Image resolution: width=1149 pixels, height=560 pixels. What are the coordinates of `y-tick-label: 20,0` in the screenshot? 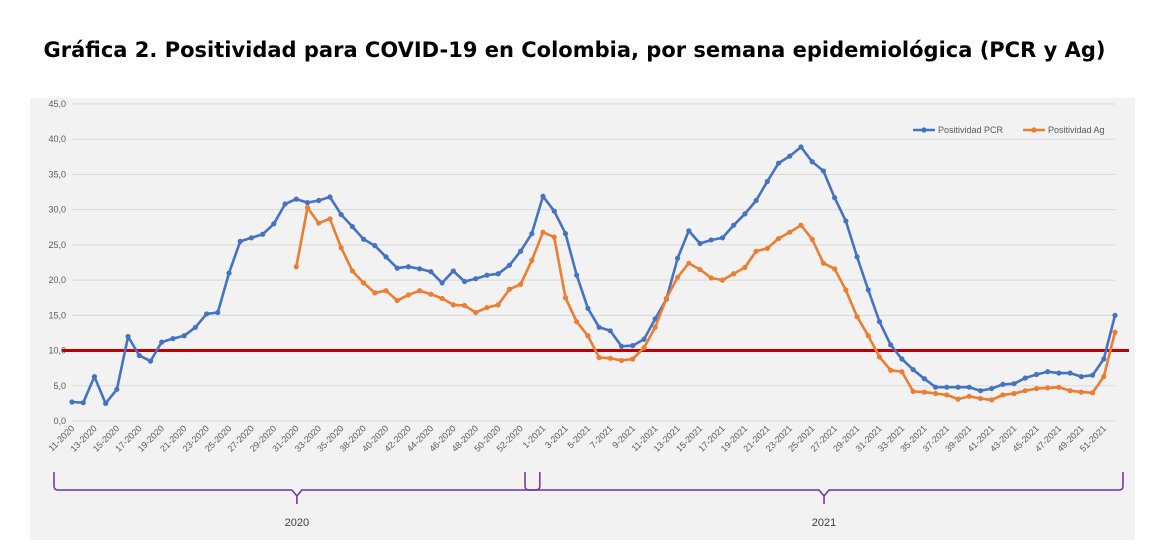 It's located at (57, 280).